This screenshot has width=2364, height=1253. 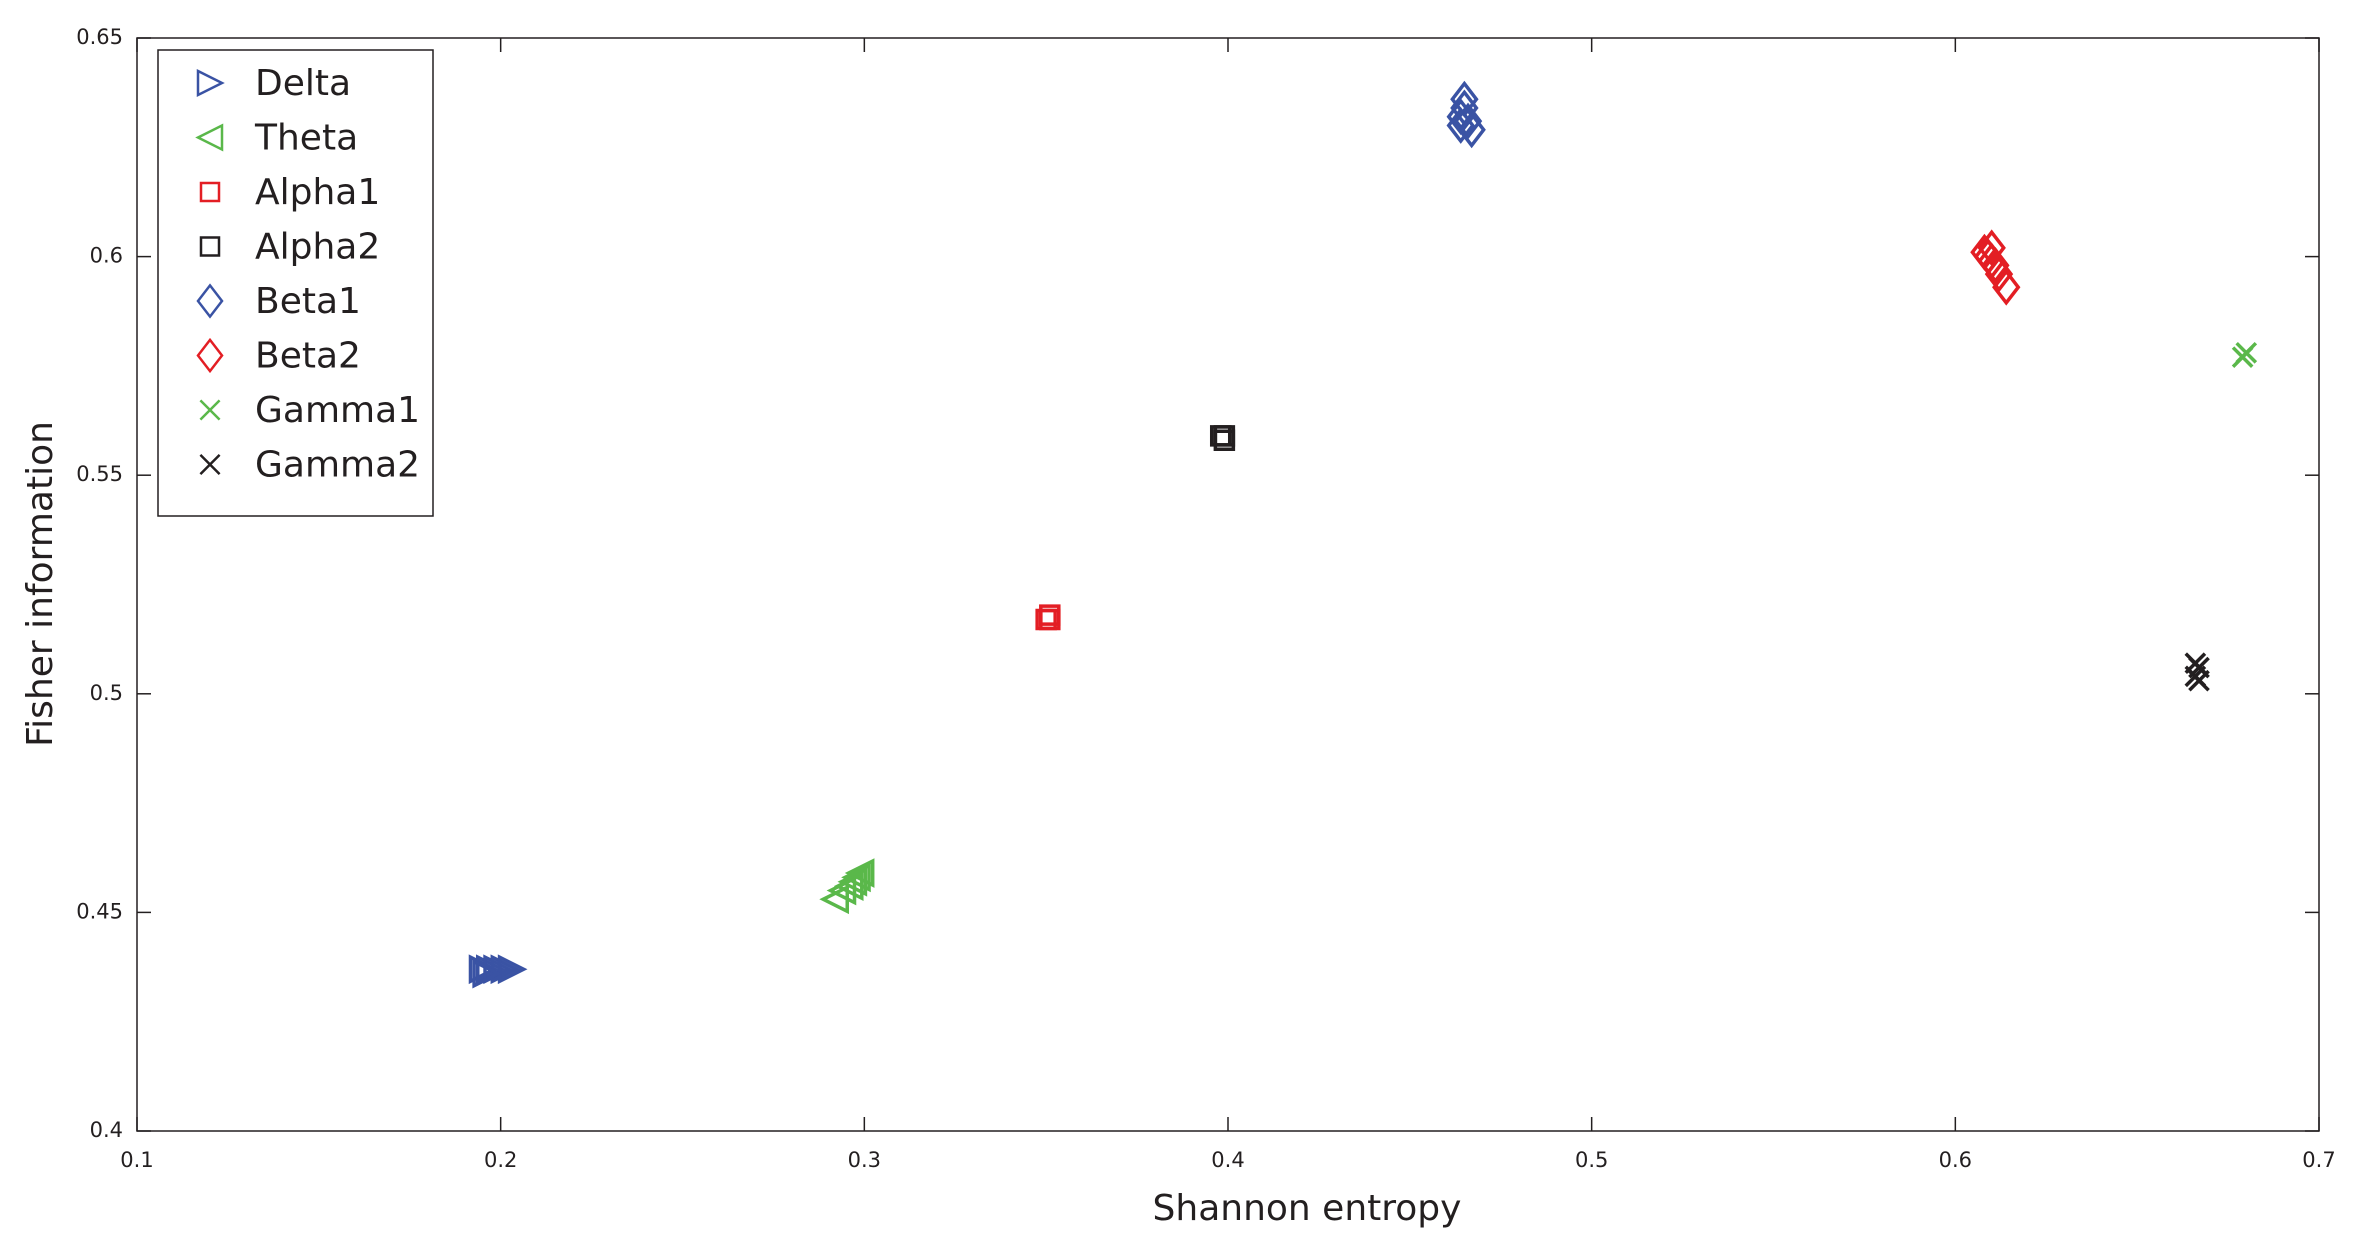 What do you see at coordinates (136, 1160) in the screenshot?
I see `x-tick-label: 0.1` at bounding box center [136, 1160].